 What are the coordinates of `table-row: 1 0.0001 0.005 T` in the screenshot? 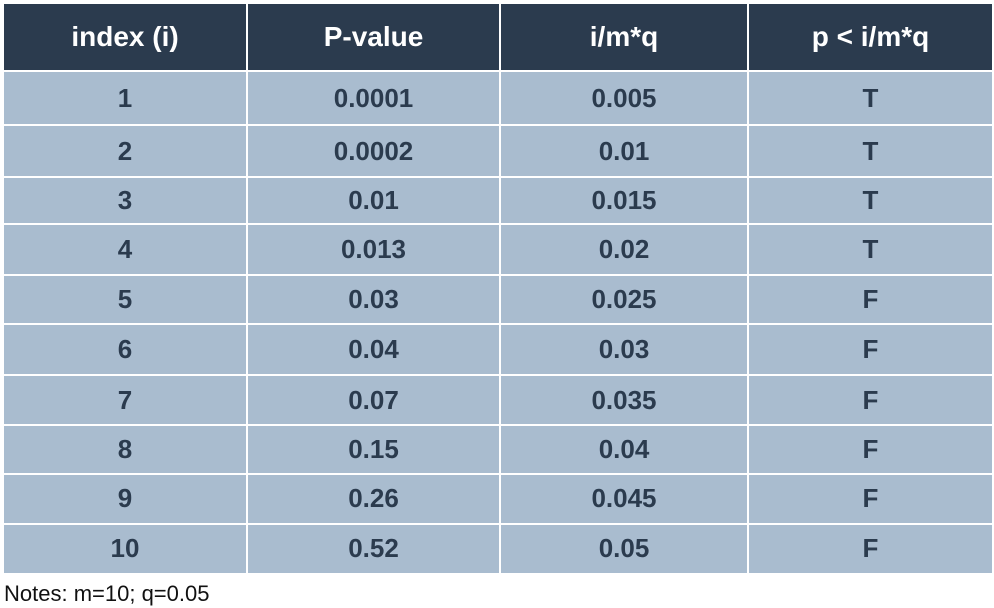 It's located at (498, 98).